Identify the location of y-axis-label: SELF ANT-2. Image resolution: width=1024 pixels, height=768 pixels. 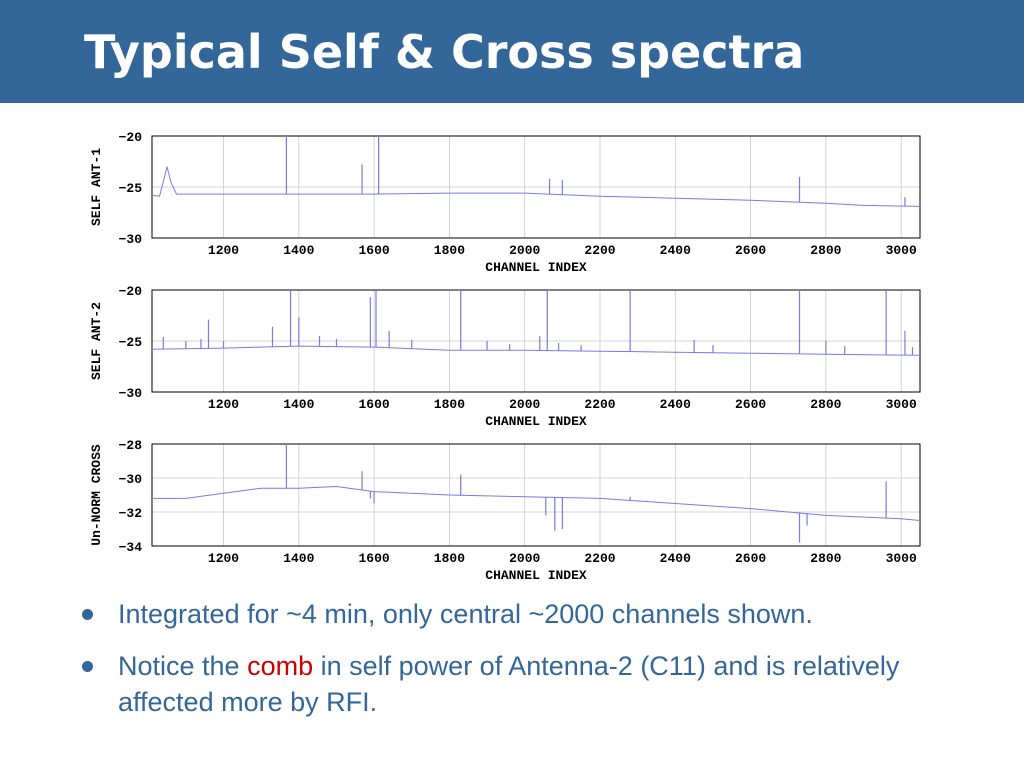
(96, 341).